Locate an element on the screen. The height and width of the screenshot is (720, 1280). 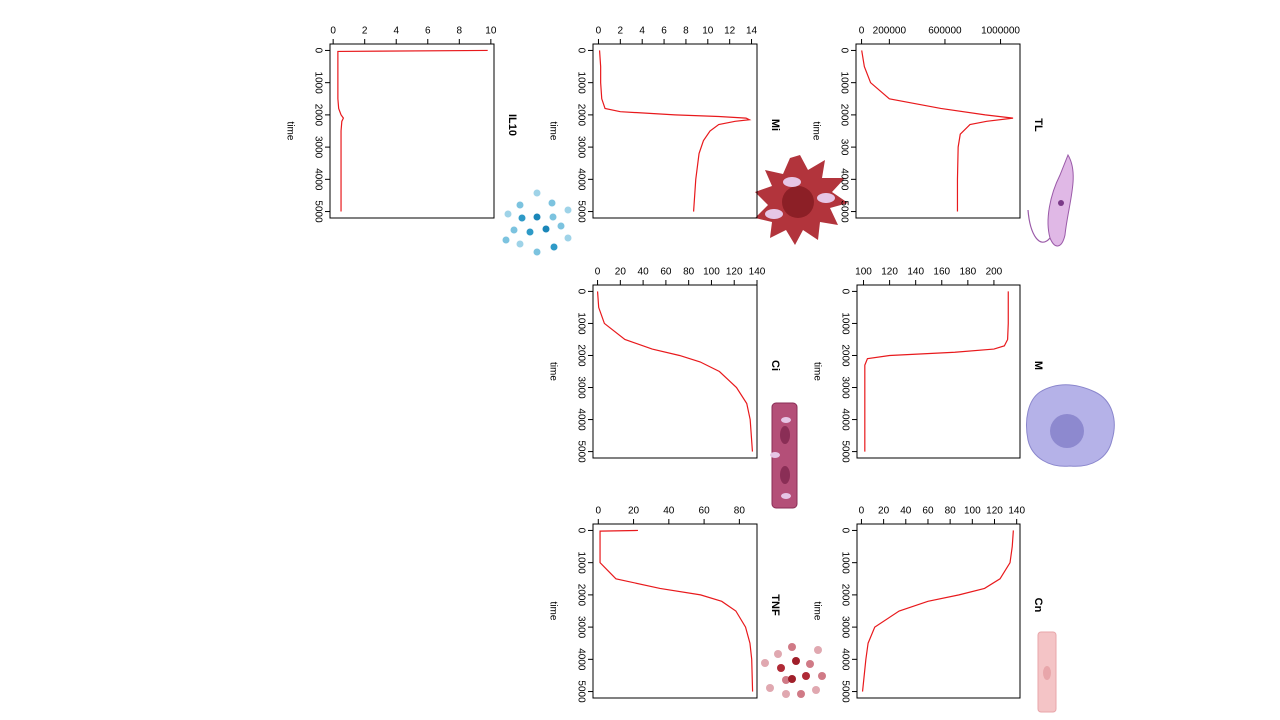
y-tick-label: 600000 is located at coordinates (945, 31).